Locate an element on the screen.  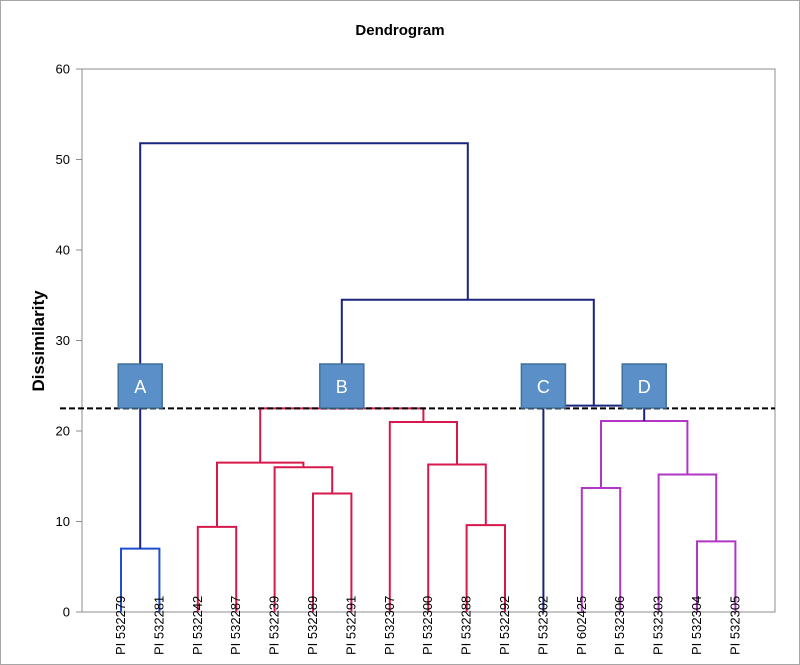
y-tick-label: 30 is located at coordinates (63, 340).